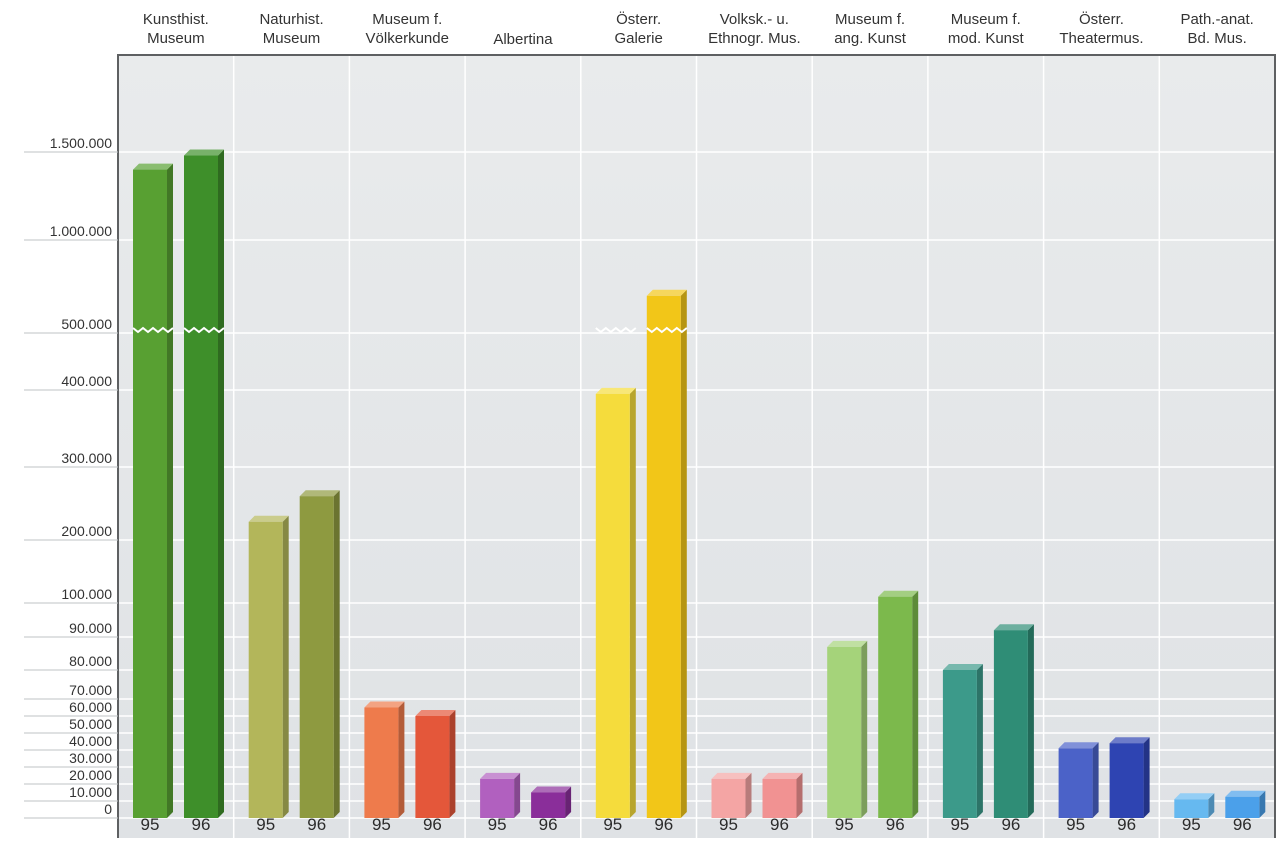 The height and width of the screenshot is (844, 1280). I want to click on category-label-line: Volksk.- u., so click(754, 19).